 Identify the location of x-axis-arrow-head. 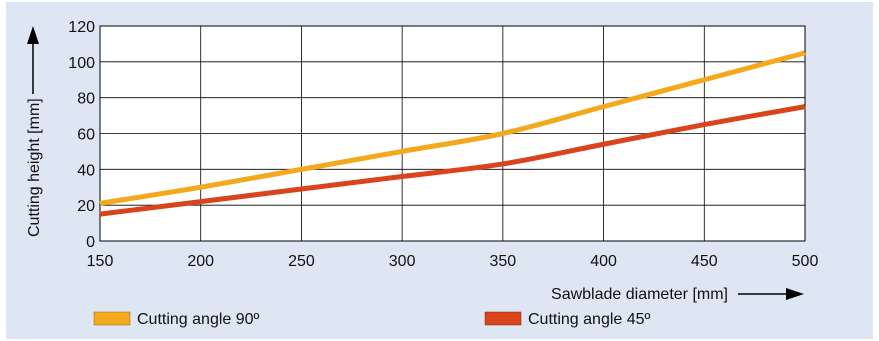
(795, 294).